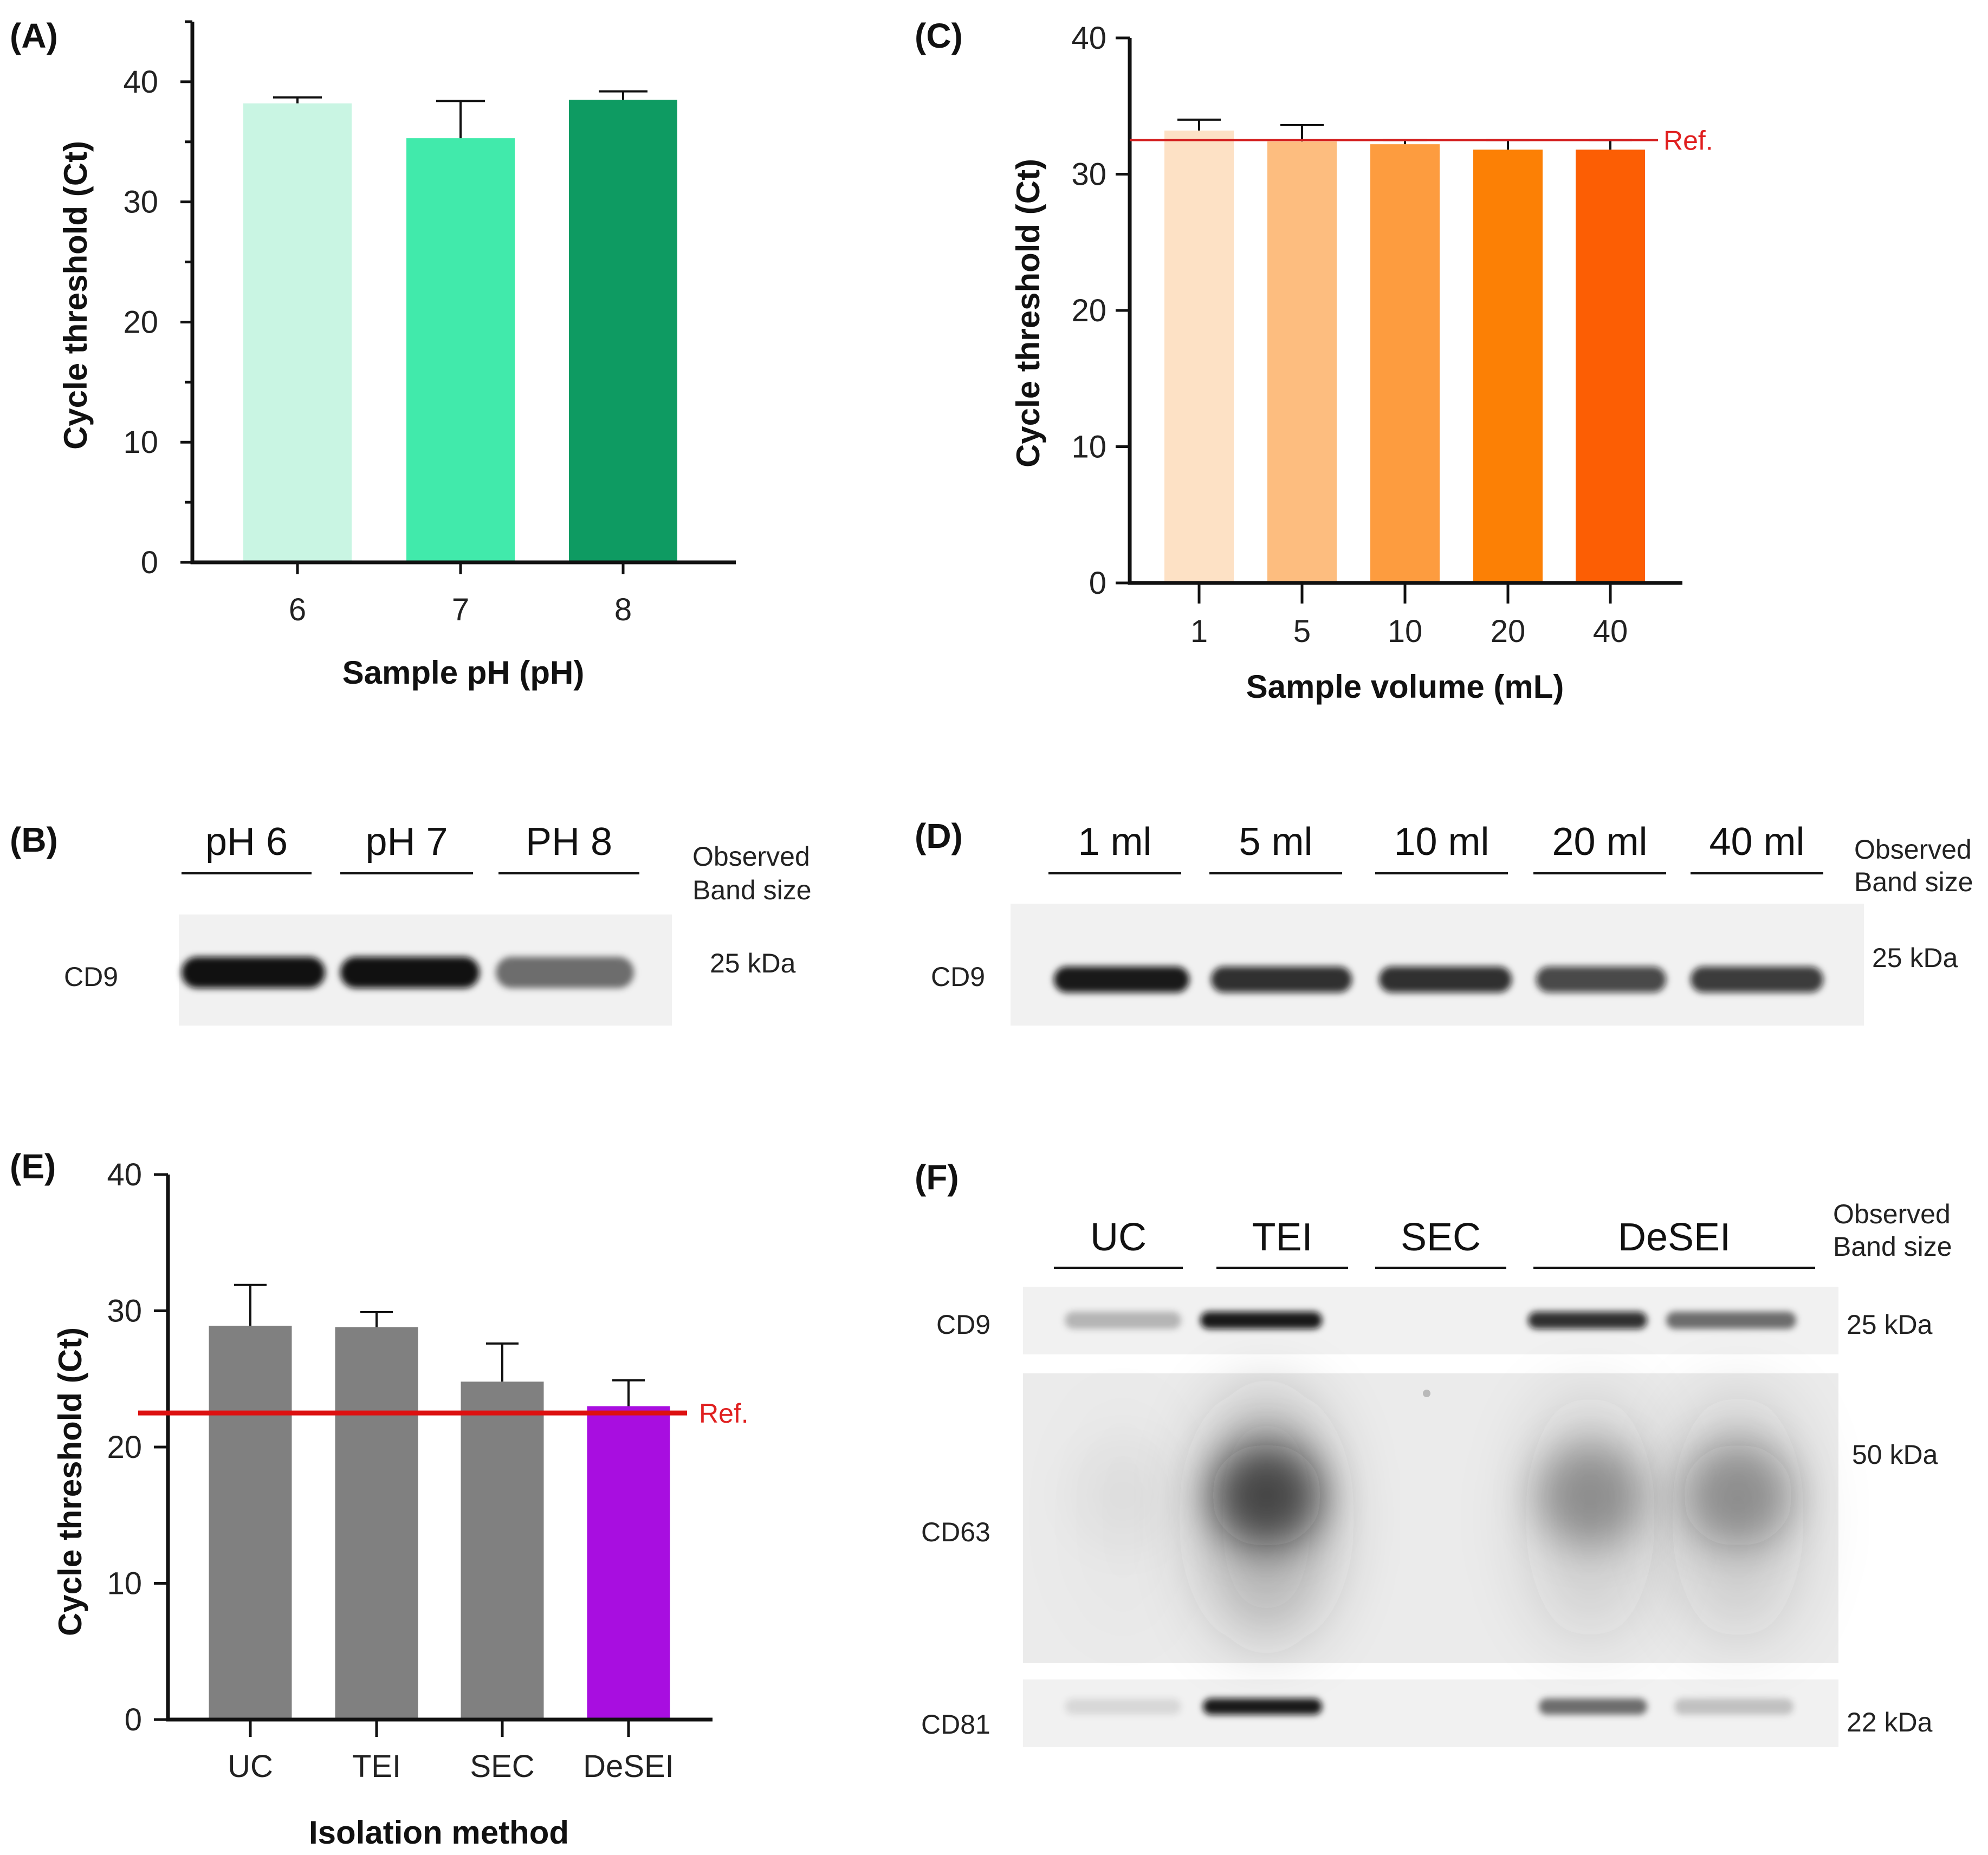 This screenshot has height=1855, width=1988. What do you see at coordinates (433, 1455) in the screenshot?
I see `chart-e-axes` at bounding box center [433, 1455].